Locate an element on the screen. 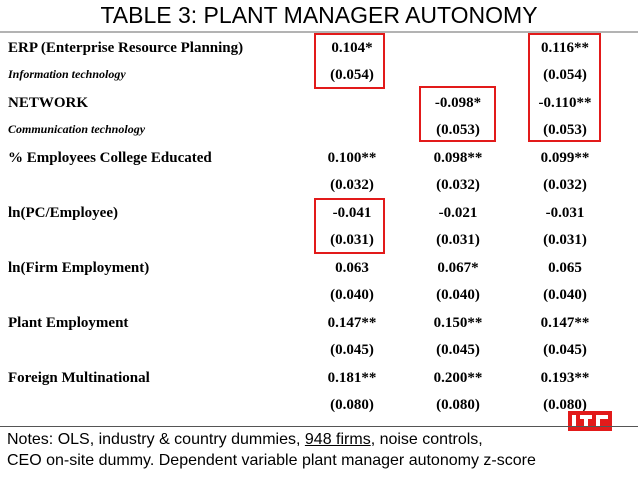 The image size is (638, 479). cell-college-col3-se: (0.032) is located at coordinates (565, 185).